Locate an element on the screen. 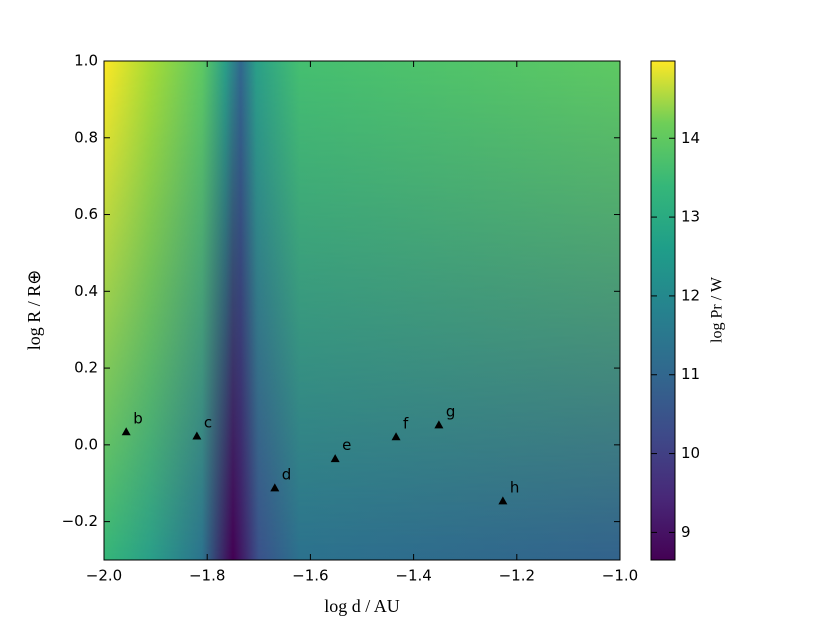 This screenshot has width=830, height=623. colorbar-tick-label: 11 is located at coordinates (690, 374).